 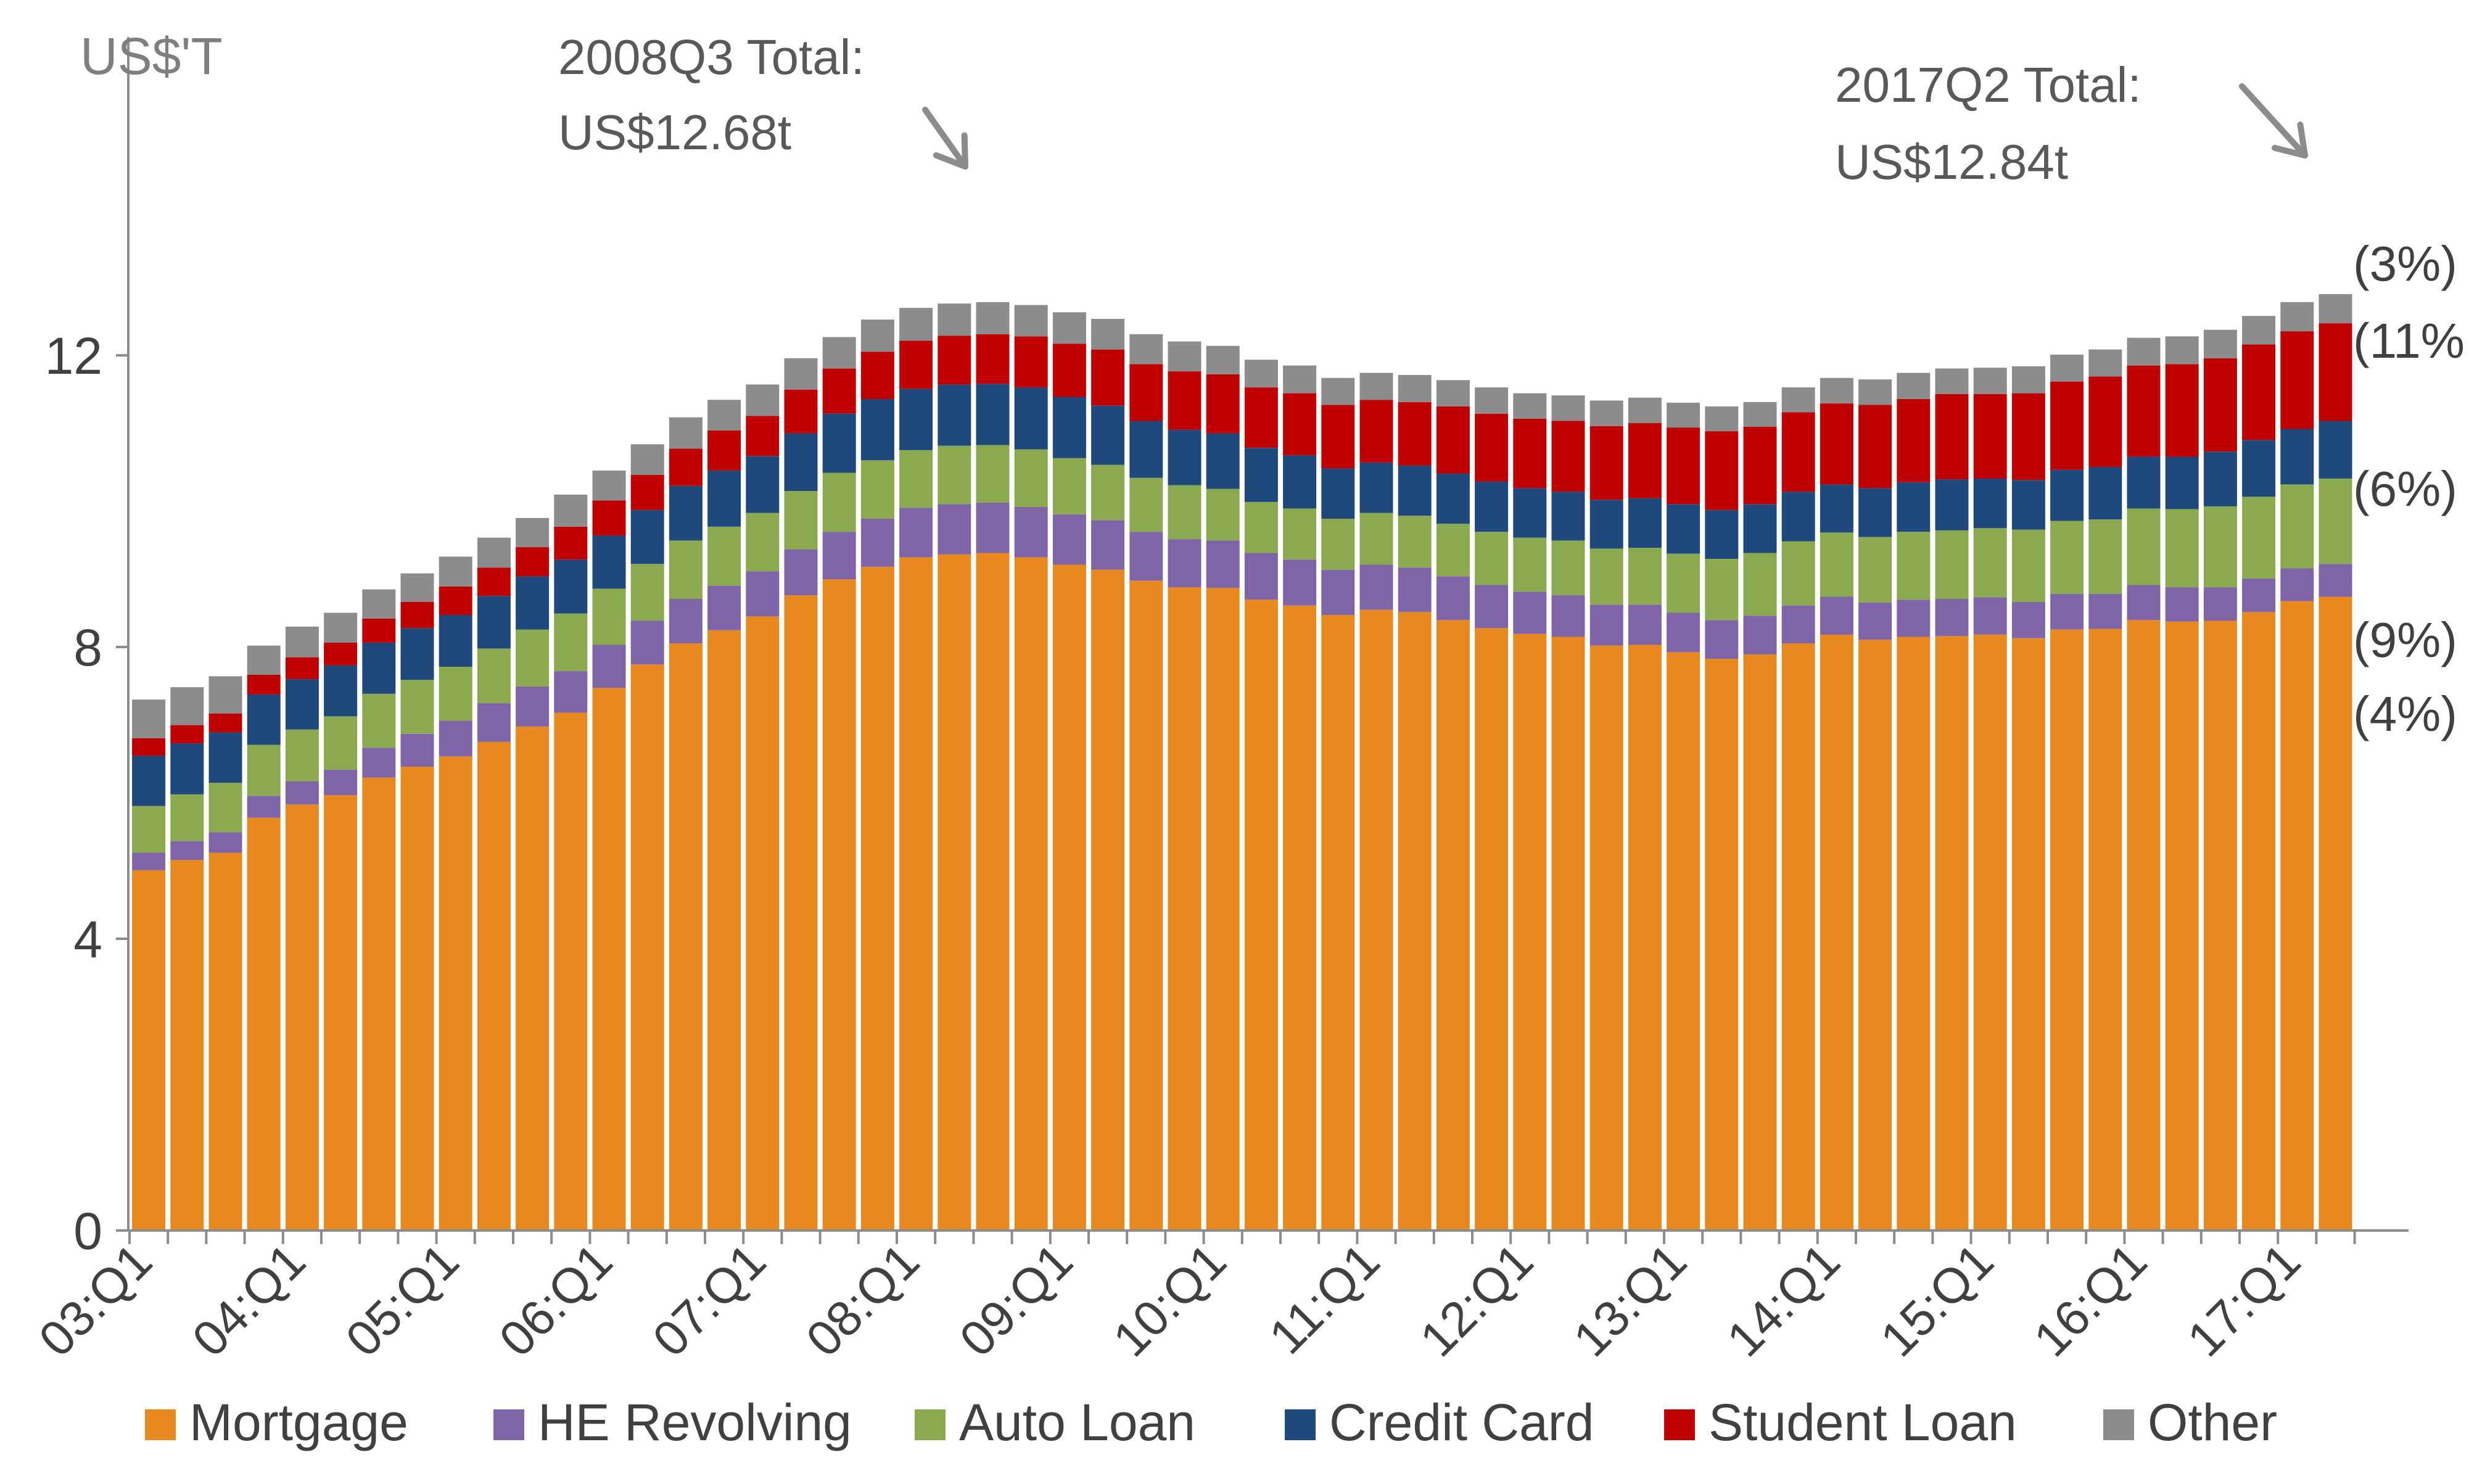 I want to click on bar-he-revolving-2010Q4, so click(x=1338, y=592).